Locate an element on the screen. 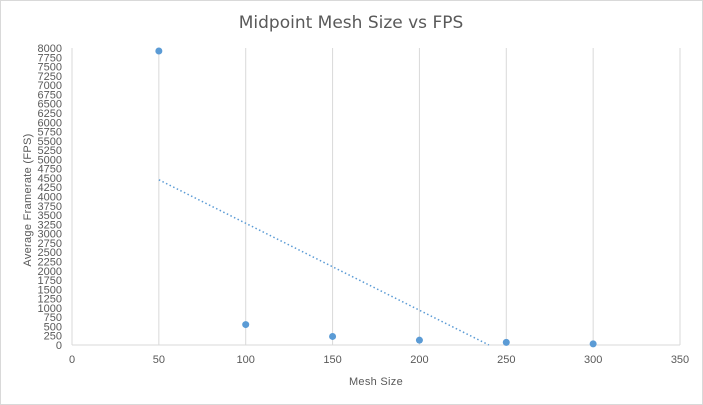 Image resolution: width=703 pixels, height=405 pixels. y-tick-label: 4250 is located at coordinates (50, 188).